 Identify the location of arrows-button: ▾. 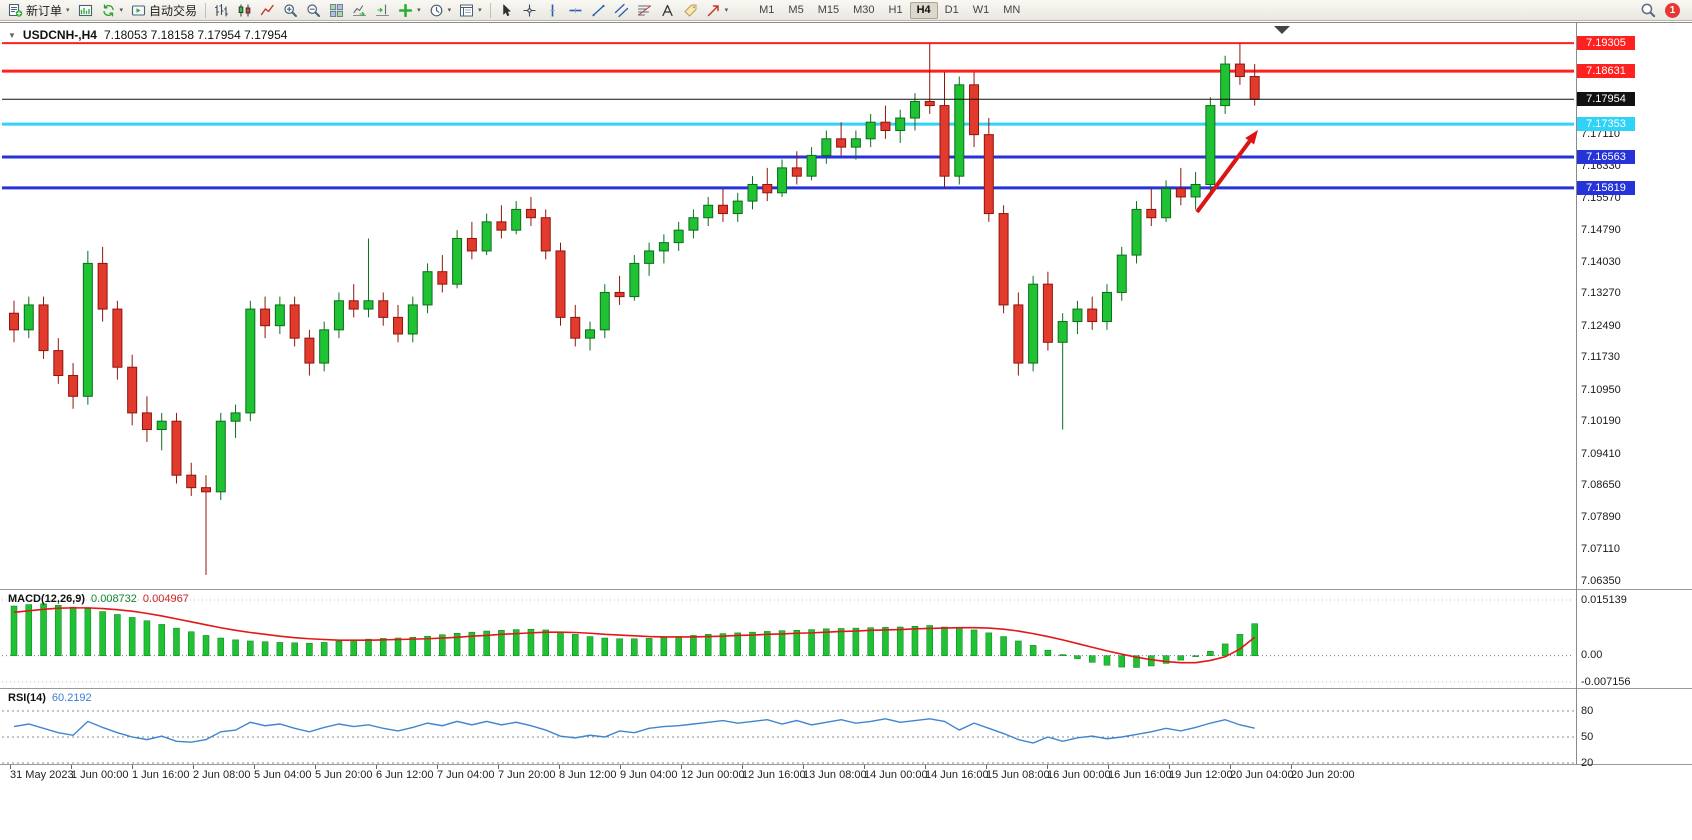
(717, 10).